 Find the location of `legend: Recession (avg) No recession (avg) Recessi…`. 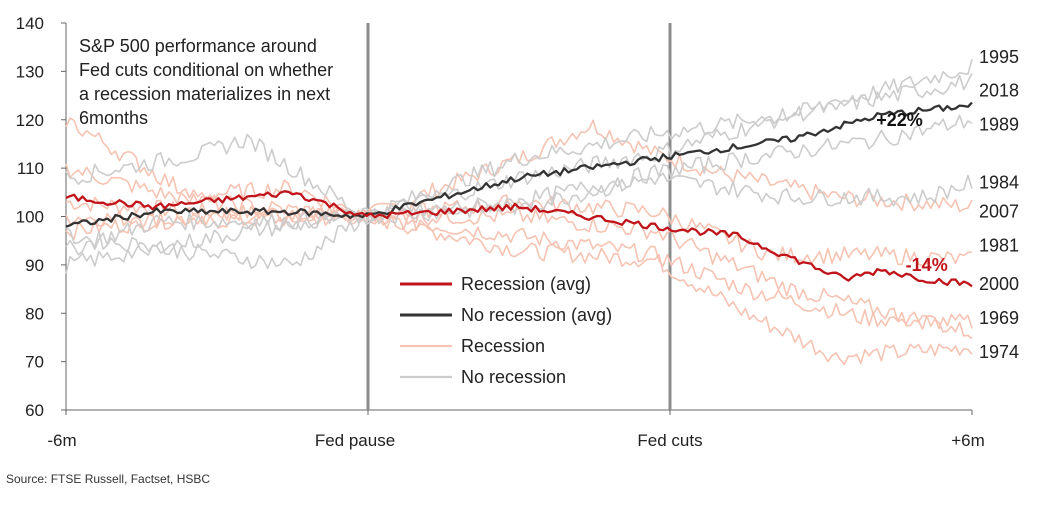

legend: Recession (avg) No recession (avg) Recessi… is located at coordinates (506, 330).